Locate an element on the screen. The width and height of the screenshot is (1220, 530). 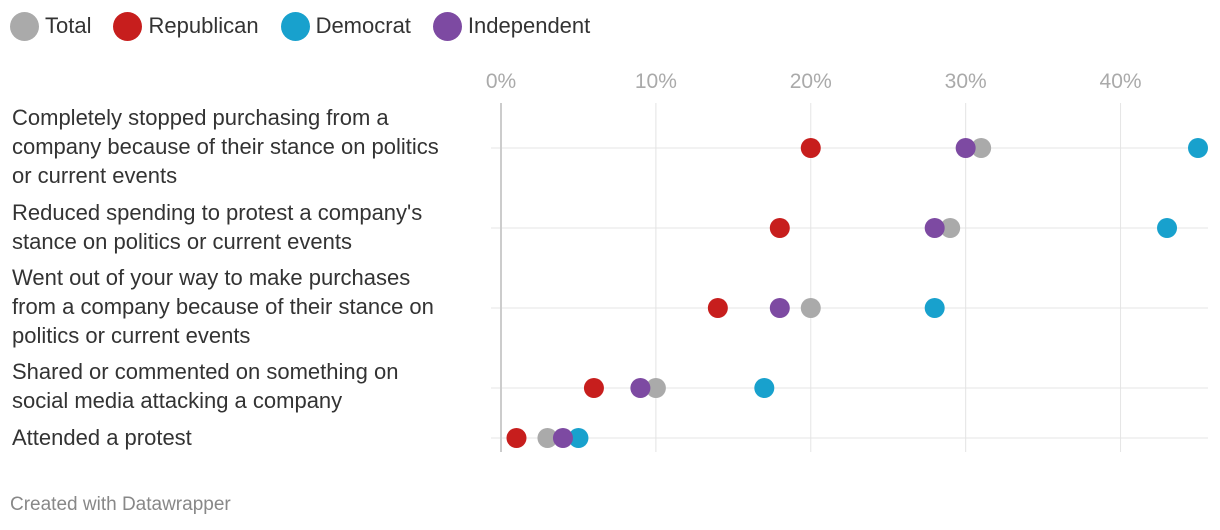
legend-label-democrat: Democrat is located at coordinates (363, 25).